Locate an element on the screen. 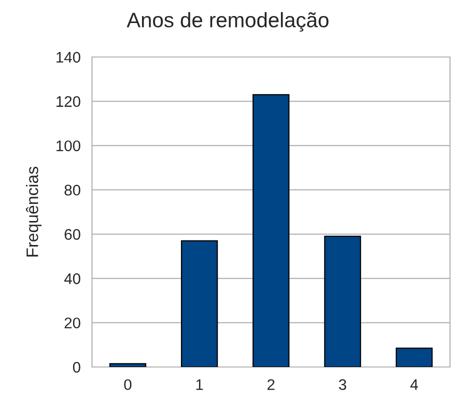 The height and width of the screenshot is (403, 456). x-tick-label: 2 is located at coordinates (271, 384).